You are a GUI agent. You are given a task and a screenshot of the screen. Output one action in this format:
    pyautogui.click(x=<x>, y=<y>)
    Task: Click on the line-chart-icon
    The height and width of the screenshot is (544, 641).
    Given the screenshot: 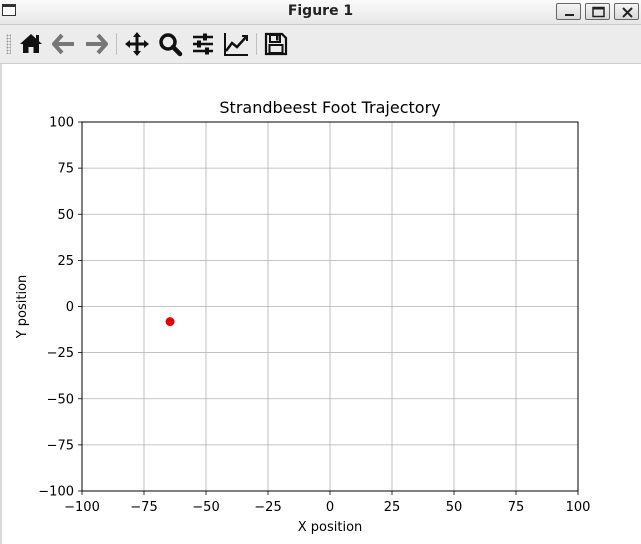 What is the action you would take?
    pyautogui.click(x=236, y=44)
    